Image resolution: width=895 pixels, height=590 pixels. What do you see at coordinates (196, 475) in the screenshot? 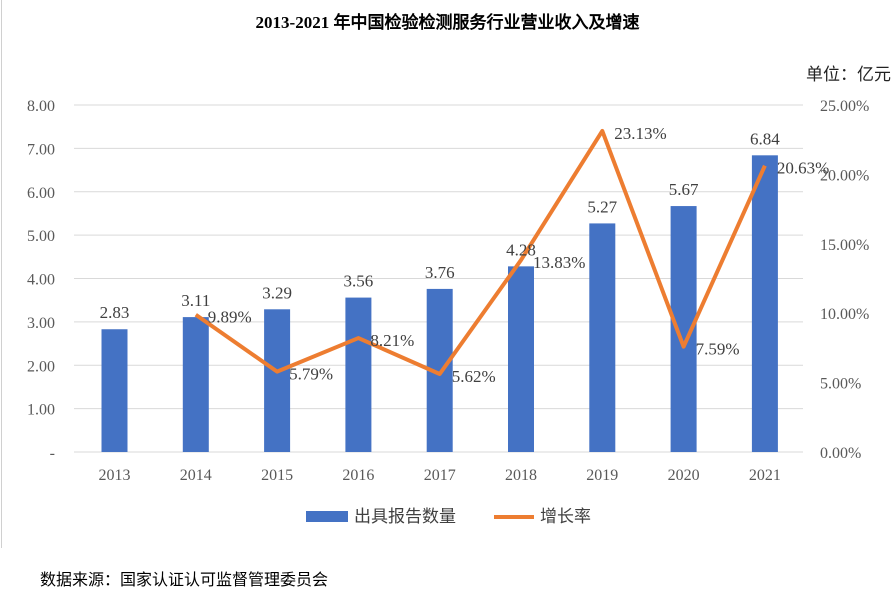
I see `x-tick-label: 2014` at bounding box center [196, 475].